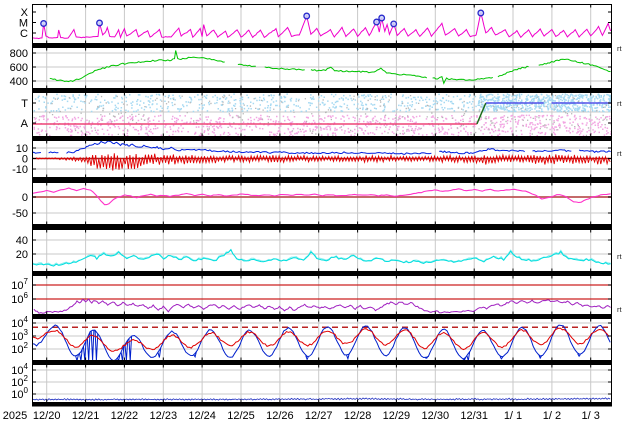 The height and width of the screenshot is (429, 634). What do you see at coordinates (322, 306) in the screenshot?
I see `electron-fluence-fluence` at bounding box center [322, 306].